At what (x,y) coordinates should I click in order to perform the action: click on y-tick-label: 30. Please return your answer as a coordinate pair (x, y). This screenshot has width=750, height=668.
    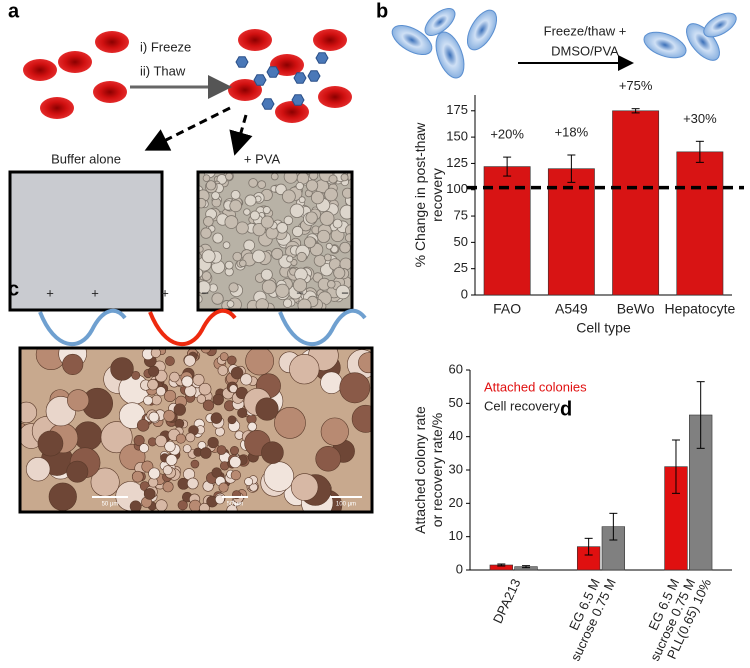
    Looking at the image, I should click on (456, 468).